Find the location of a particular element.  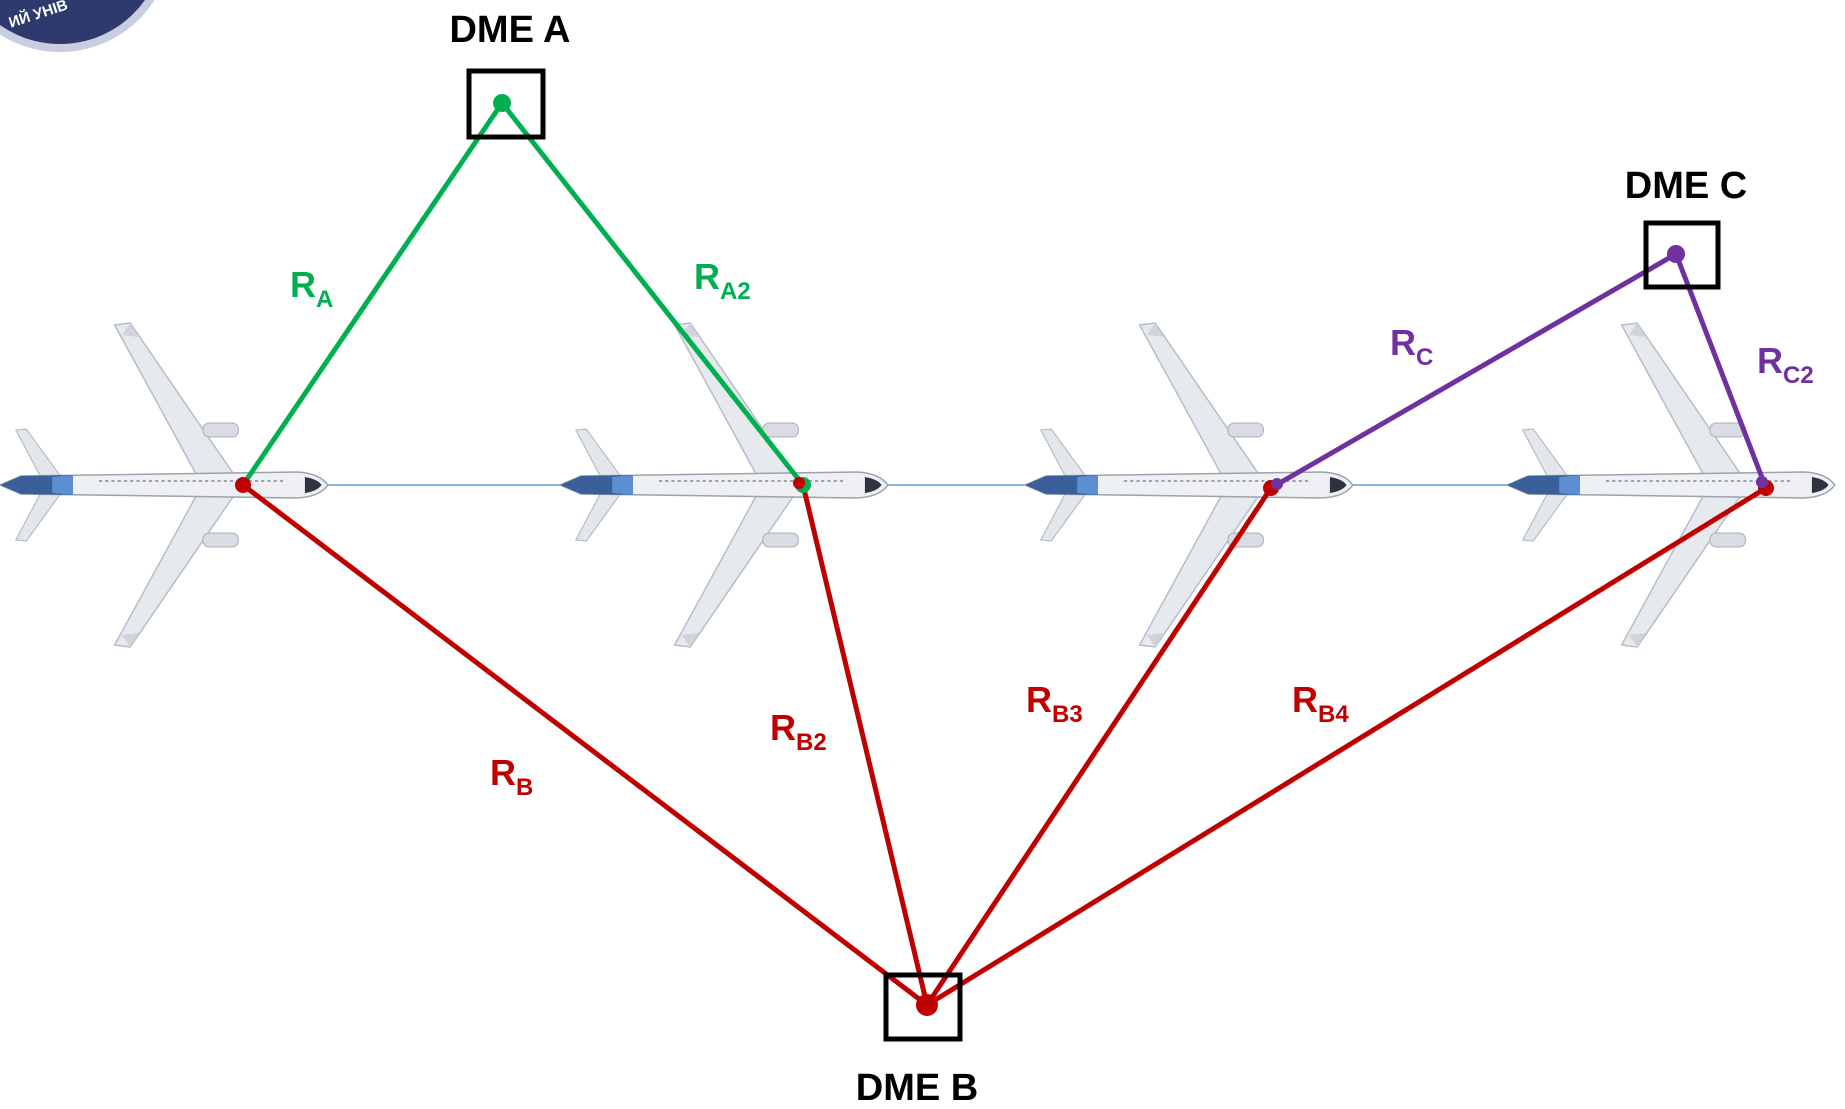

range-label-ra: RA is located at coordinates (311, 288).